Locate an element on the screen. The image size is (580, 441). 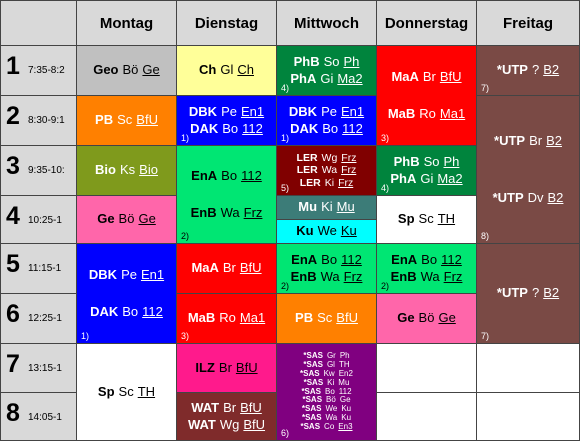
subject-code: PhA is located at coordinates (303, 78).